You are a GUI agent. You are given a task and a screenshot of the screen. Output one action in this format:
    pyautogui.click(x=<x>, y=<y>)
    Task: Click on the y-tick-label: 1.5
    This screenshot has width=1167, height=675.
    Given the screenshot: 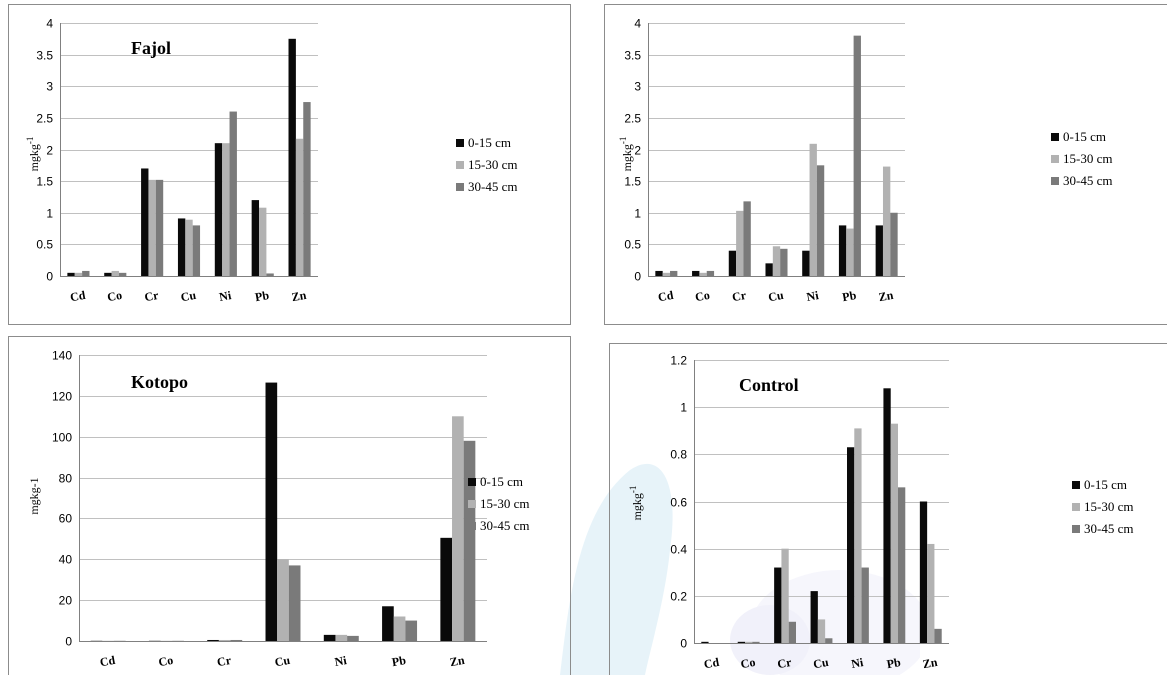 What is the action you would take?
    pyautogui.click(x=632, y=182)
    